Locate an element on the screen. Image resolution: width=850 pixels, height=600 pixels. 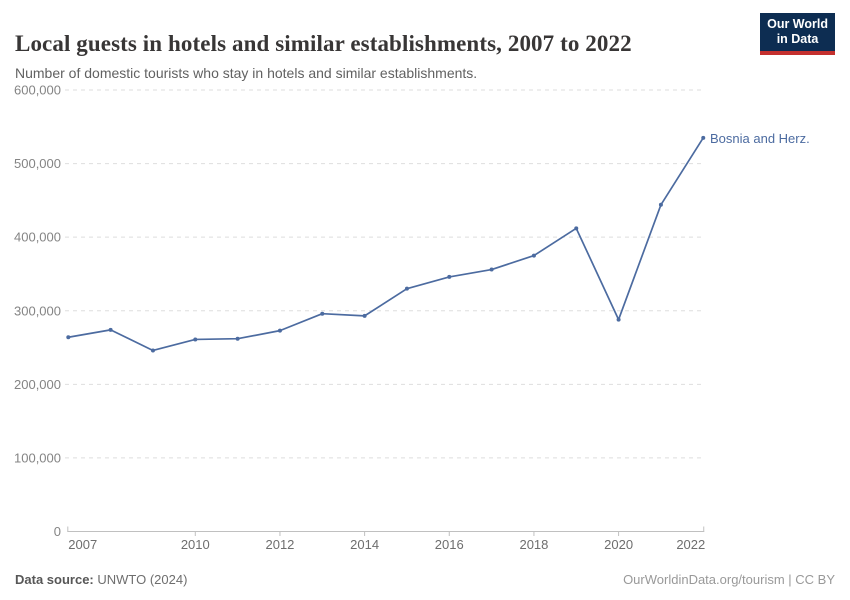
data-source-note: Data source: UNWTO (2024) is located at coordinates (101, 579).